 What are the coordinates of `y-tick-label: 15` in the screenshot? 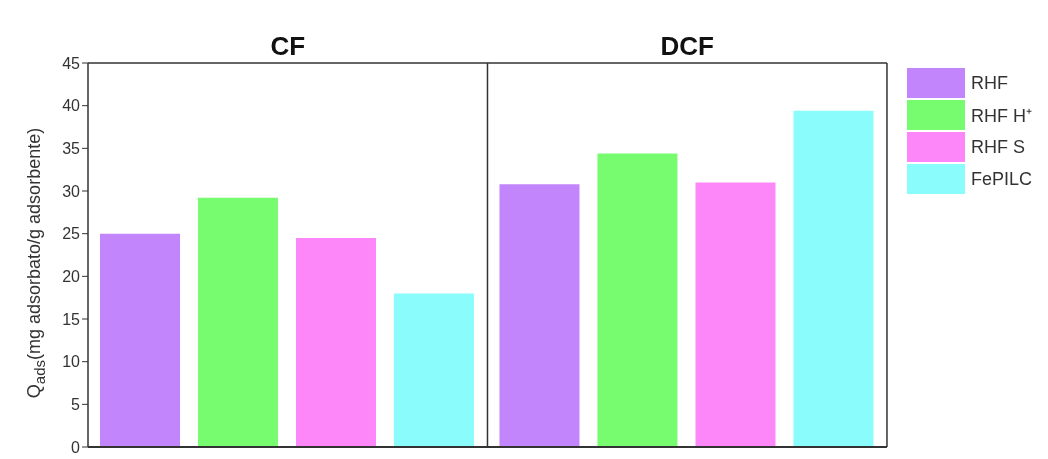 It's located at (71, 319).